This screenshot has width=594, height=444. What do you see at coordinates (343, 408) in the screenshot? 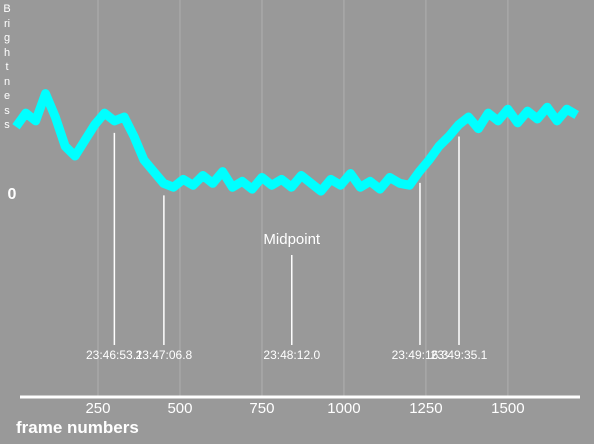
I see `x-tick-label: 1000` at bounding box center [343, 408].